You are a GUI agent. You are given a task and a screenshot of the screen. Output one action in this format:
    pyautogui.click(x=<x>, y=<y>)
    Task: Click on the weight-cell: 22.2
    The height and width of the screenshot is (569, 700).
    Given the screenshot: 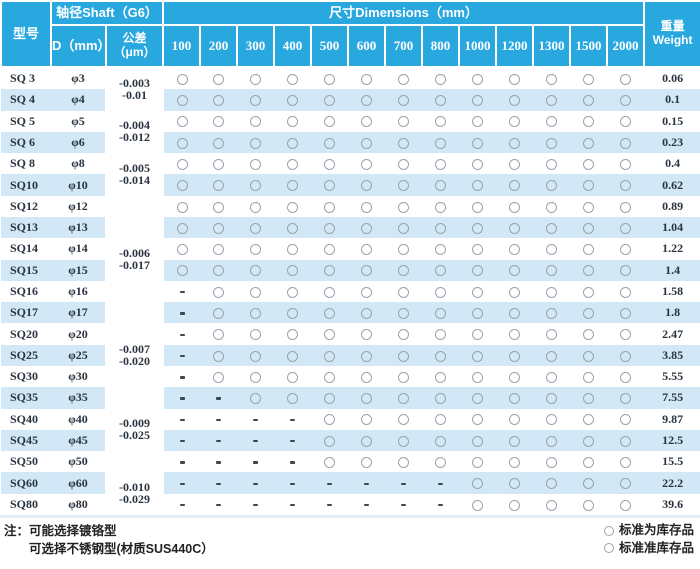 What is the action you would take?
    pyautogui.click(x=673, y=482)
    